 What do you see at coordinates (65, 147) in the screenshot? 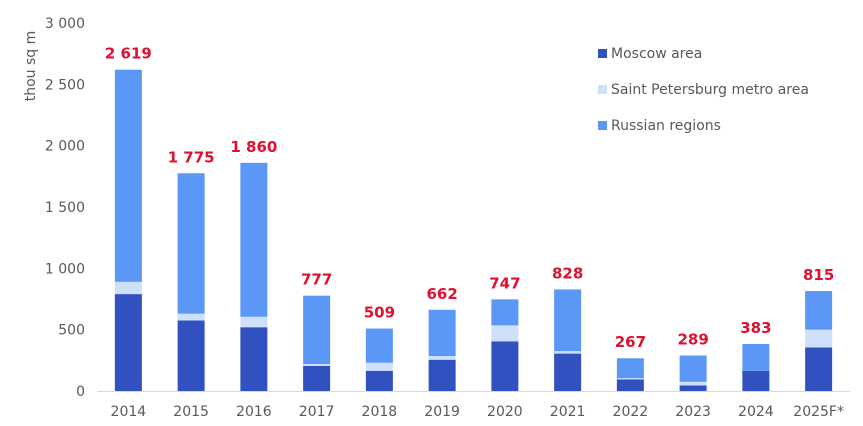
I see `y-tick-label: 2 000` at bounding box center [65, 147].